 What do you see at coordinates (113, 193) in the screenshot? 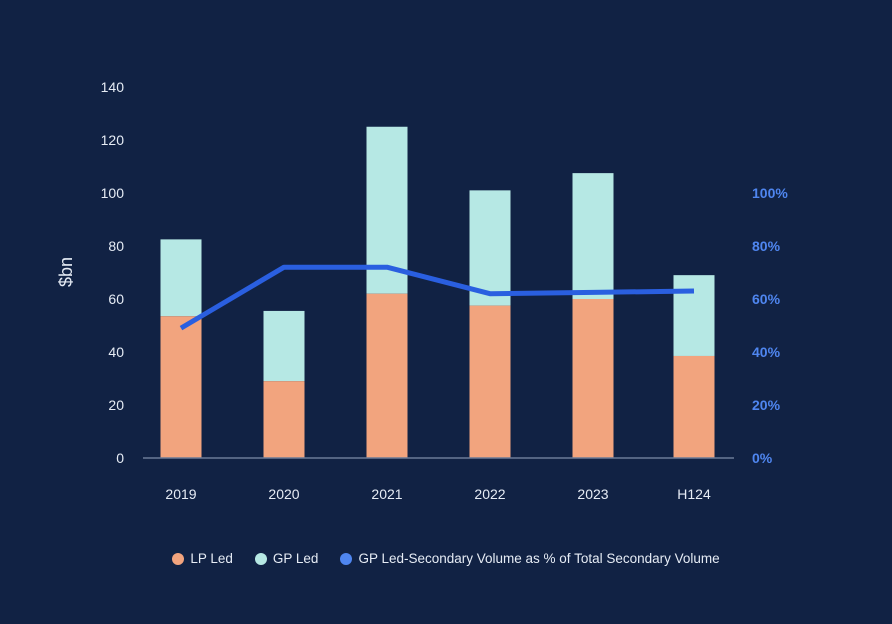
I see `y-tick-label: 100` at bounding box center [113, 193].